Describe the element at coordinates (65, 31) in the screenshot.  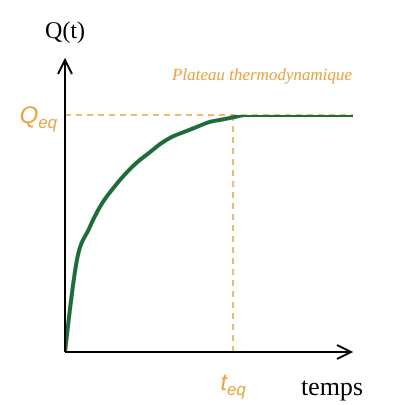
I see `y-axis-title: Q(t)` at that location.